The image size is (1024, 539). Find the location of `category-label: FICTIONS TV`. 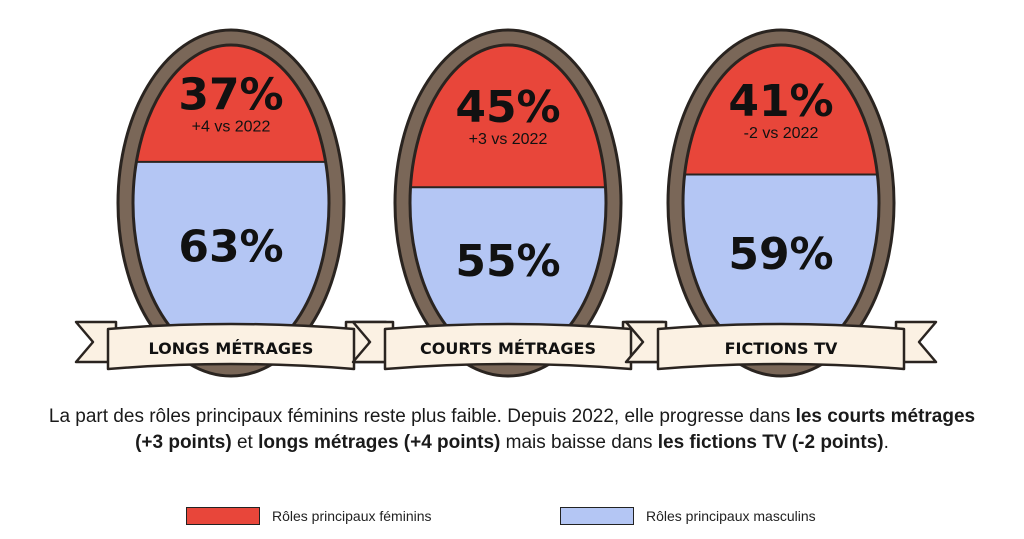

category-label: FICTIONS TV is located at coordinates (781, 348).